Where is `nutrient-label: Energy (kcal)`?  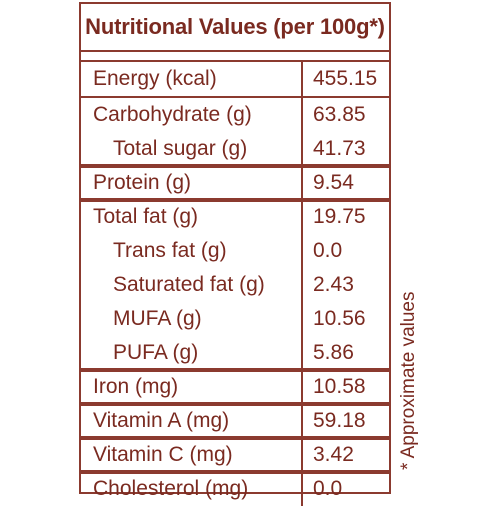
nutrient-label: Energy (kcal) is located at coordinates (155, 78).